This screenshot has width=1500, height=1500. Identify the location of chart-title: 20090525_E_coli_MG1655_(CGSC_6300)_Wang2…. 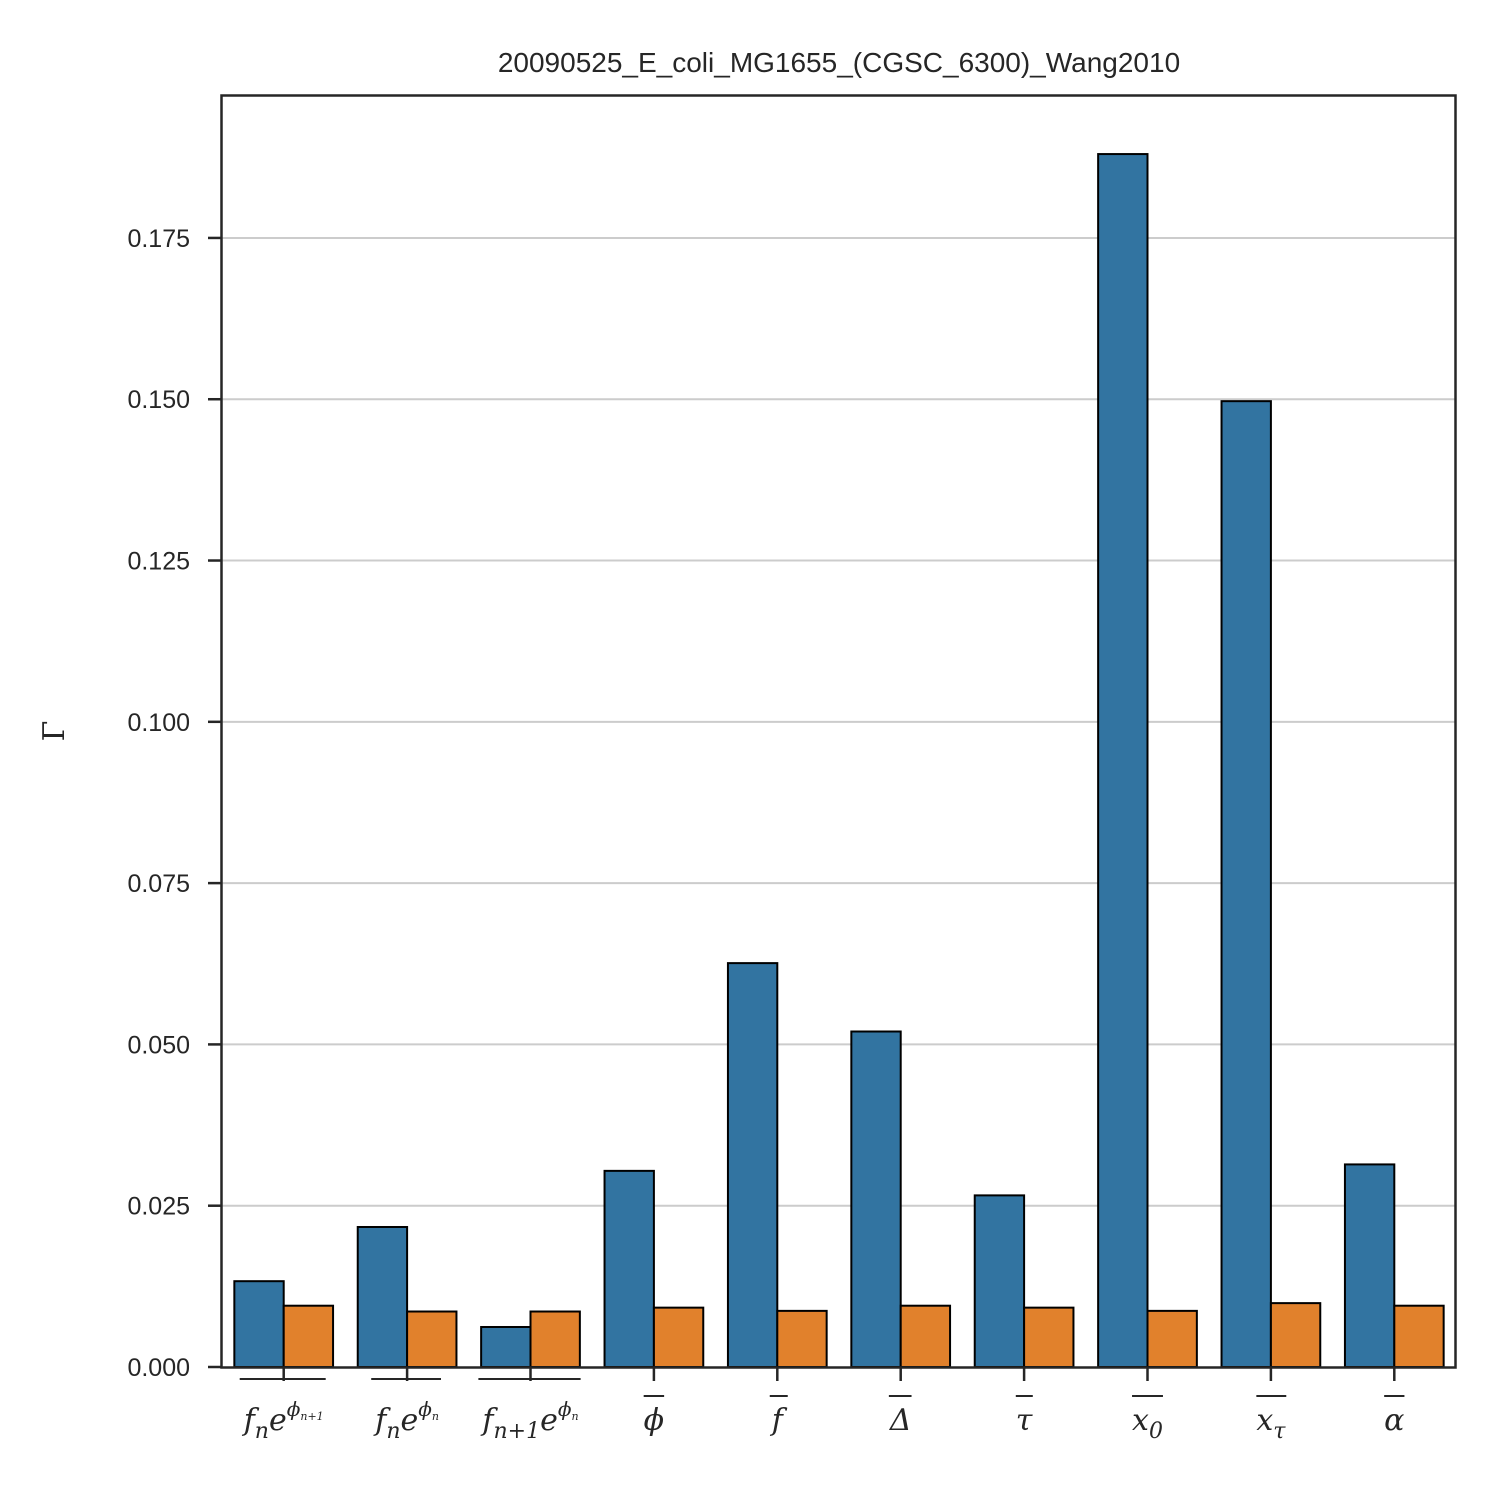
(839, 62).